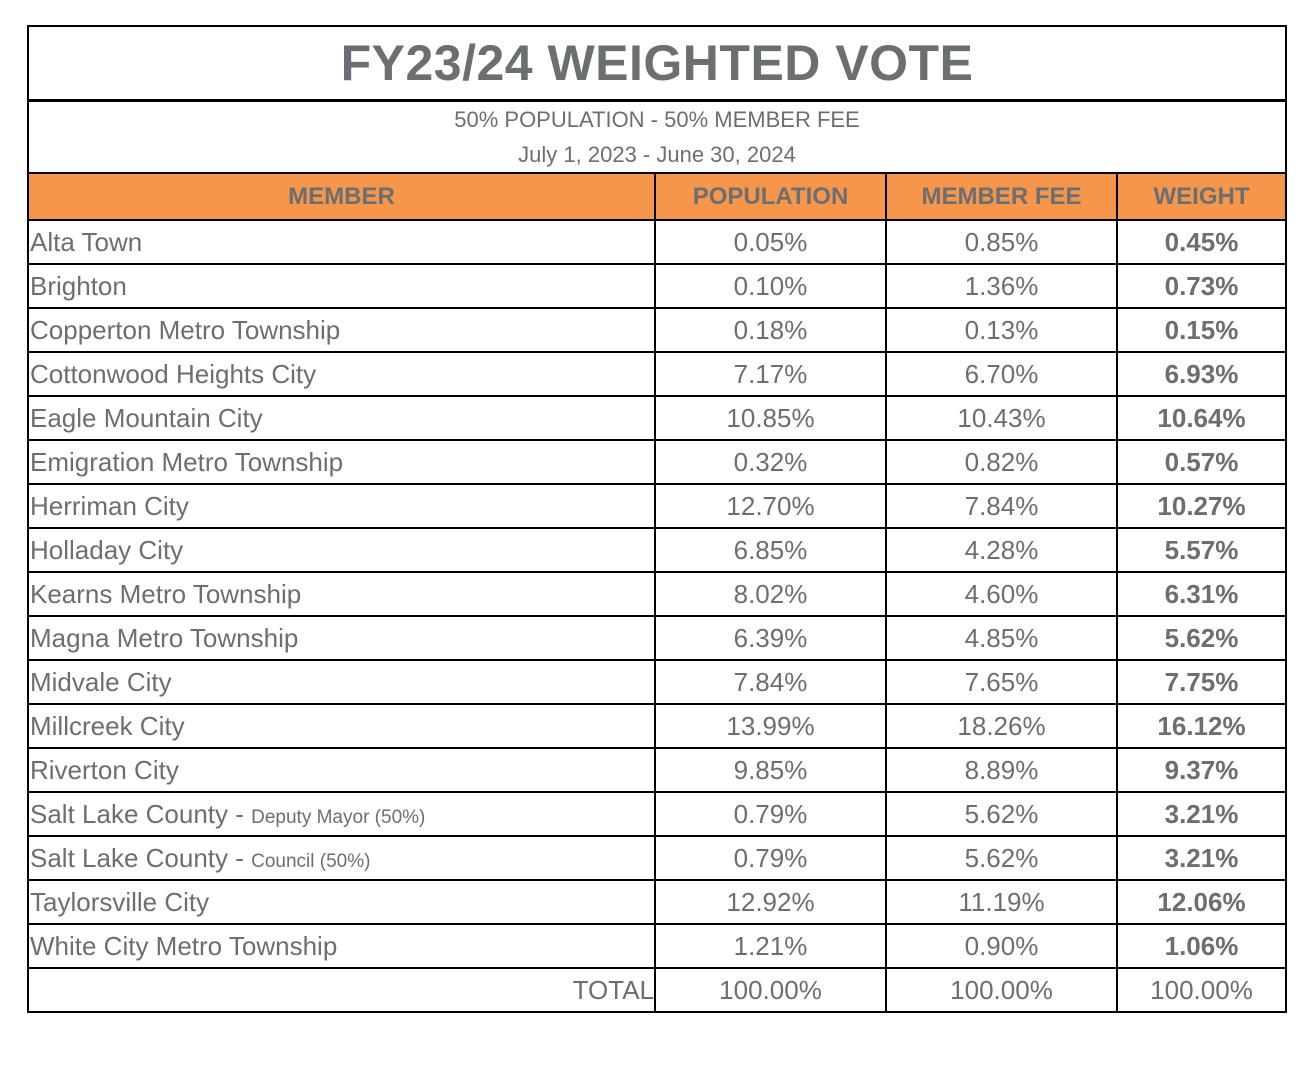 Image resolution: width=1308 pixels, height=1070 pixels. I want to click on member-name: Cottonwood Heights City, so click(342, 374).